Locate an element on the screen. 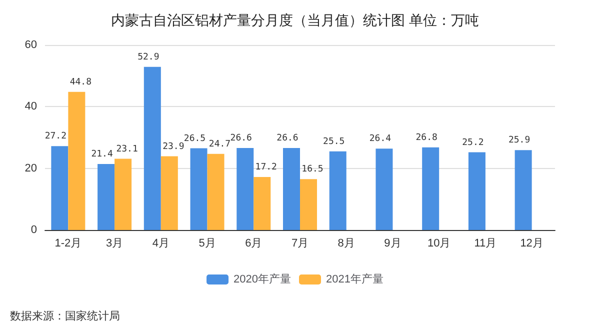 This screenshot has width=590, height=330. x-tick-label: 11月 is located at coordinates (485, 244).